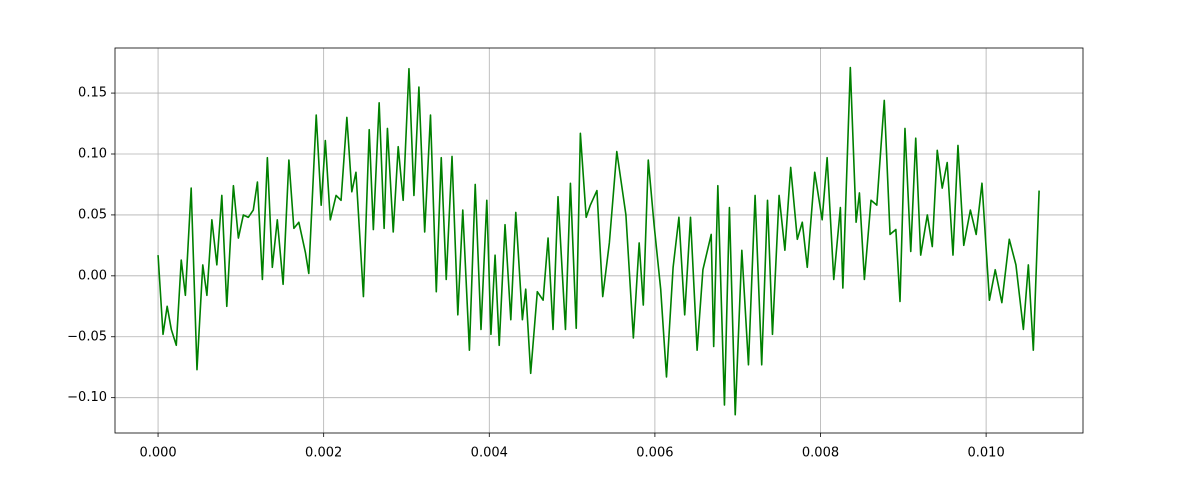  I want to click on x-tick-label: 0.008, so click(820, 453).